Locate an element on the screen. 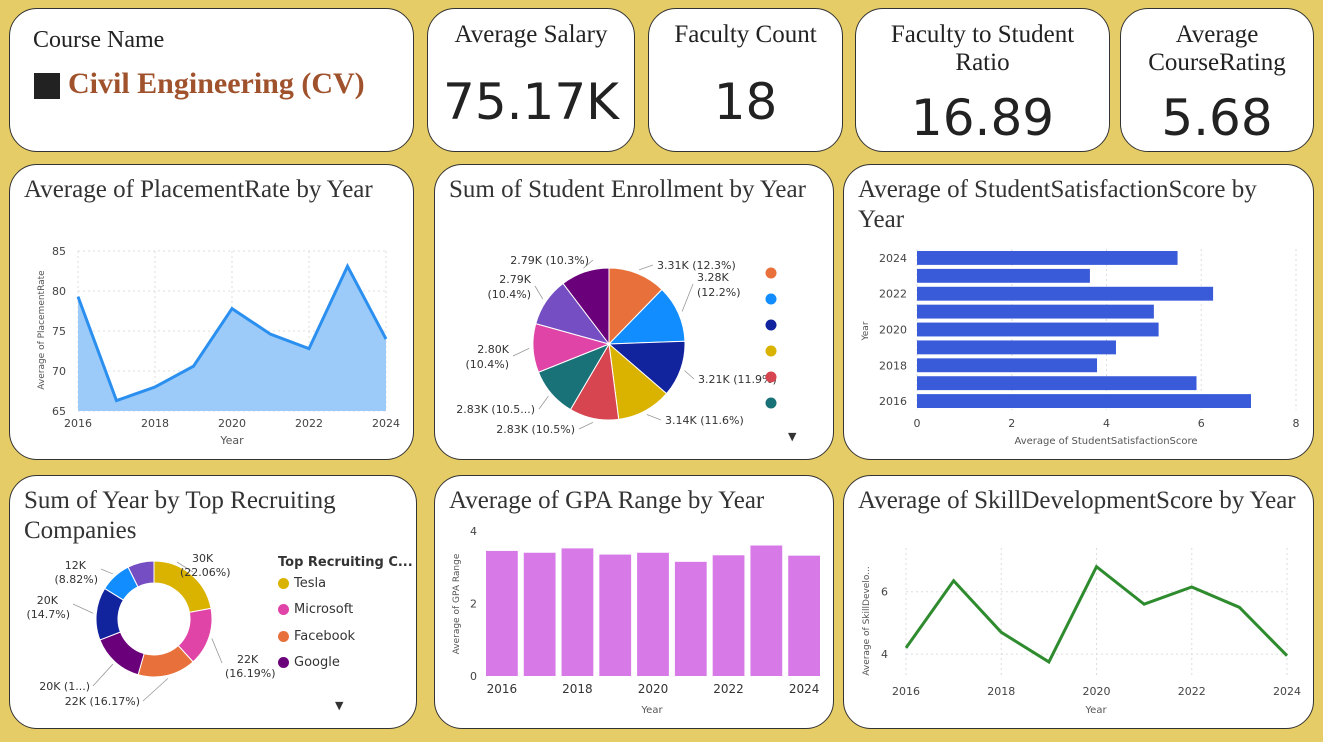  pie-data-label: (10.4%) is located at coordinates (509, 294).